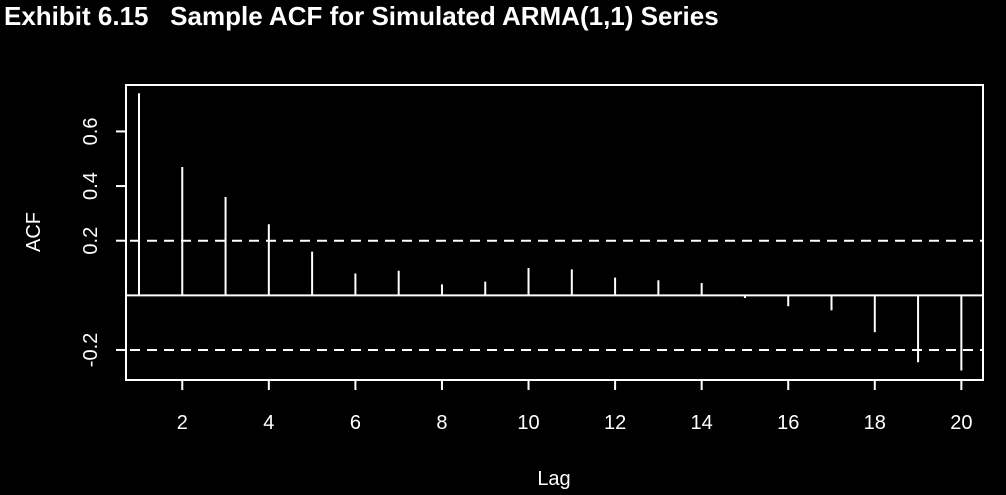 The height and width of the screenshot is (495, 1006). Describe the element at coordinates (268, 423) in the screenshot. I see `x-tick-label-4: 4` at that location.